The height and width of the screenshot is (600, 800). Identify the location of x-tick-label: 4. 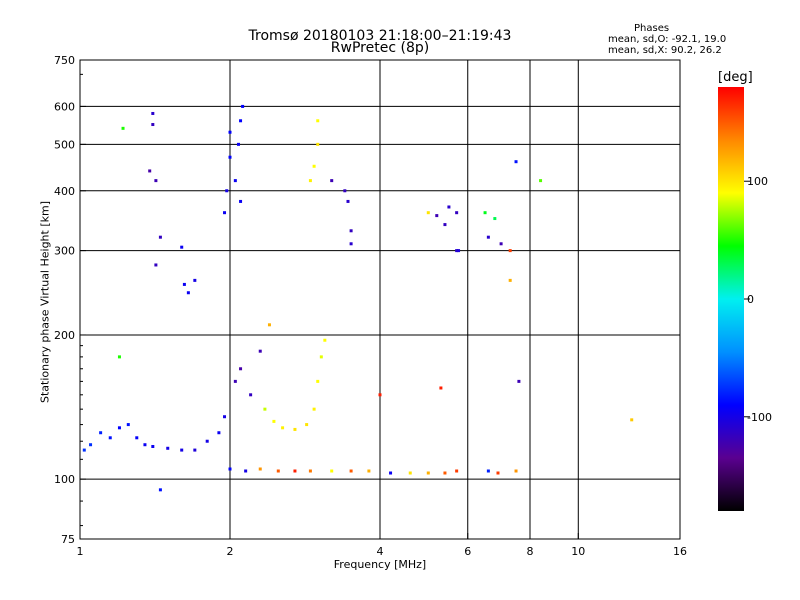
(380, 551).